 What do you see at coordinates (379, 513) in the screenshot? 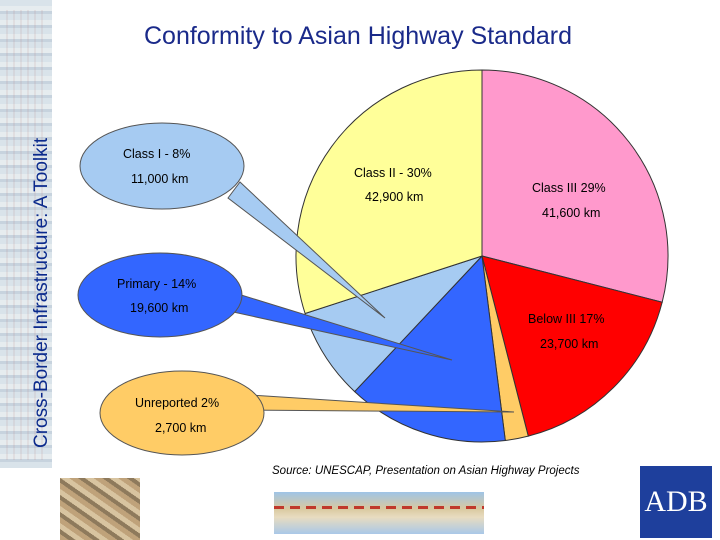
I see `map-photo` at bounding box center [379, 513].